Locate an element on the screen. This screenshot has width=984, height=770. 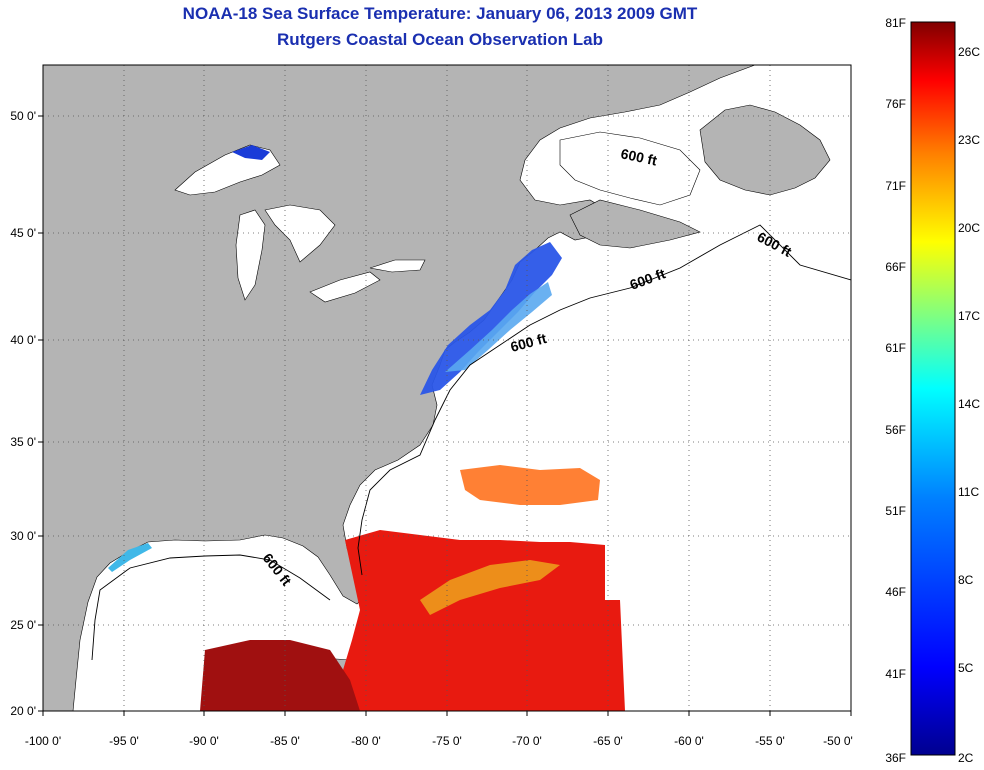
newfoundland-land is located at coordinates (765, 150).